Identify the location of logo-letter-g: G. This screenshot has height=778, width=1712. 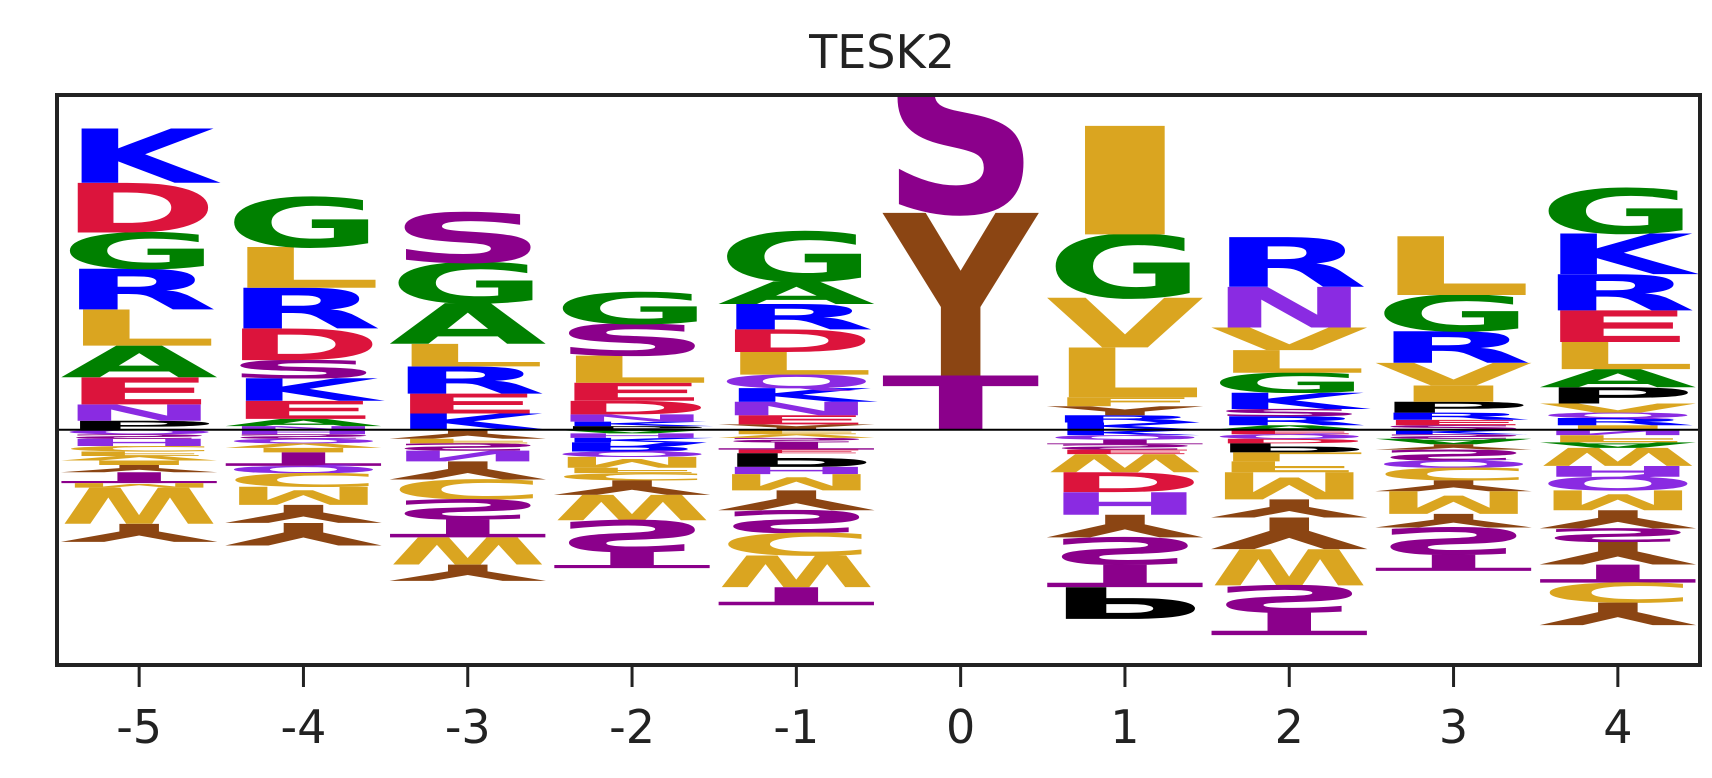
(1454, 315).